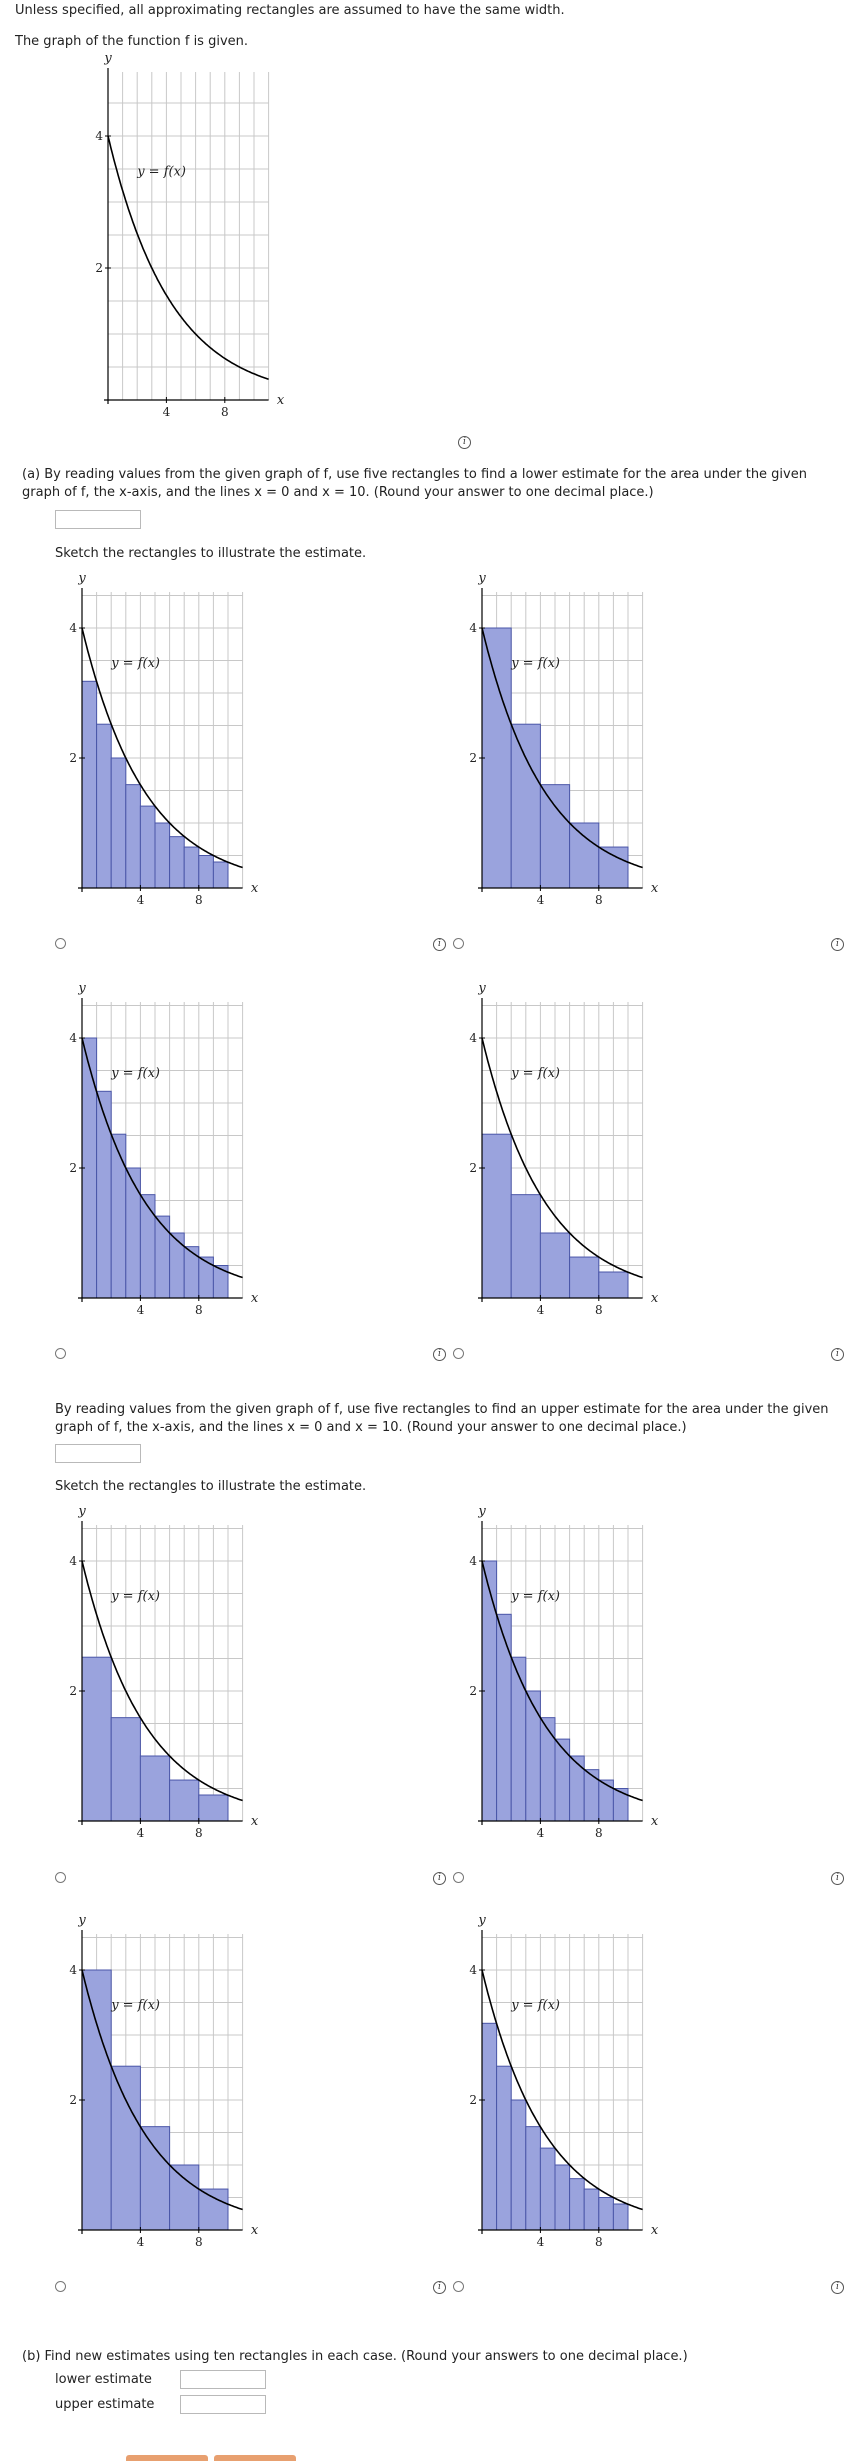 The image size is (849, 2461). I want to click on upper-choice-2-graph: 4 8 2 4 y x y = f(x), so click(564, 1672).